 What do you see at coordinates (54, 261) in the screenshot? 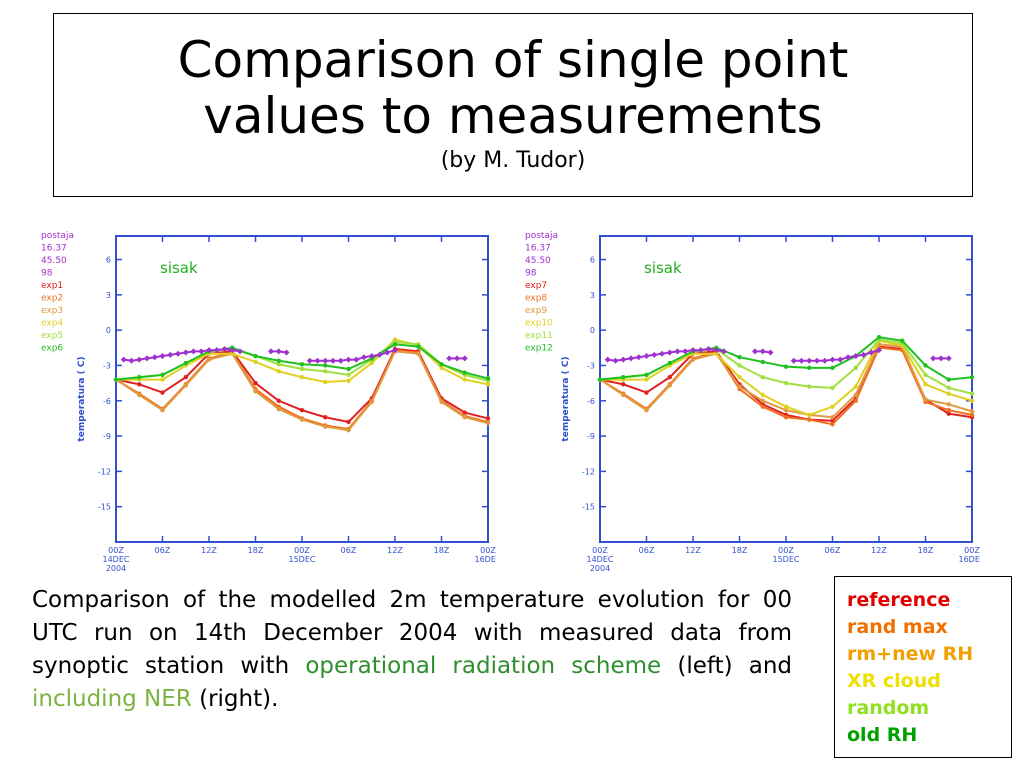
I see `info-line: 45.50` at bounding box center [54, 261].